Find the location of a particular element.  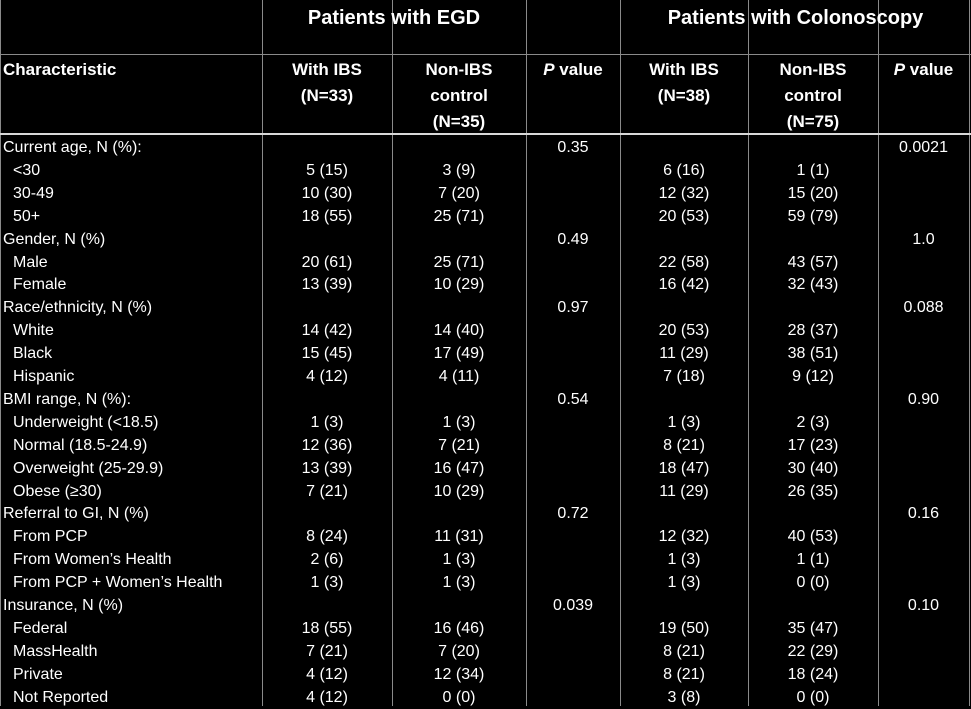

row-label: Not Reported is located at coordinates (61, 697).